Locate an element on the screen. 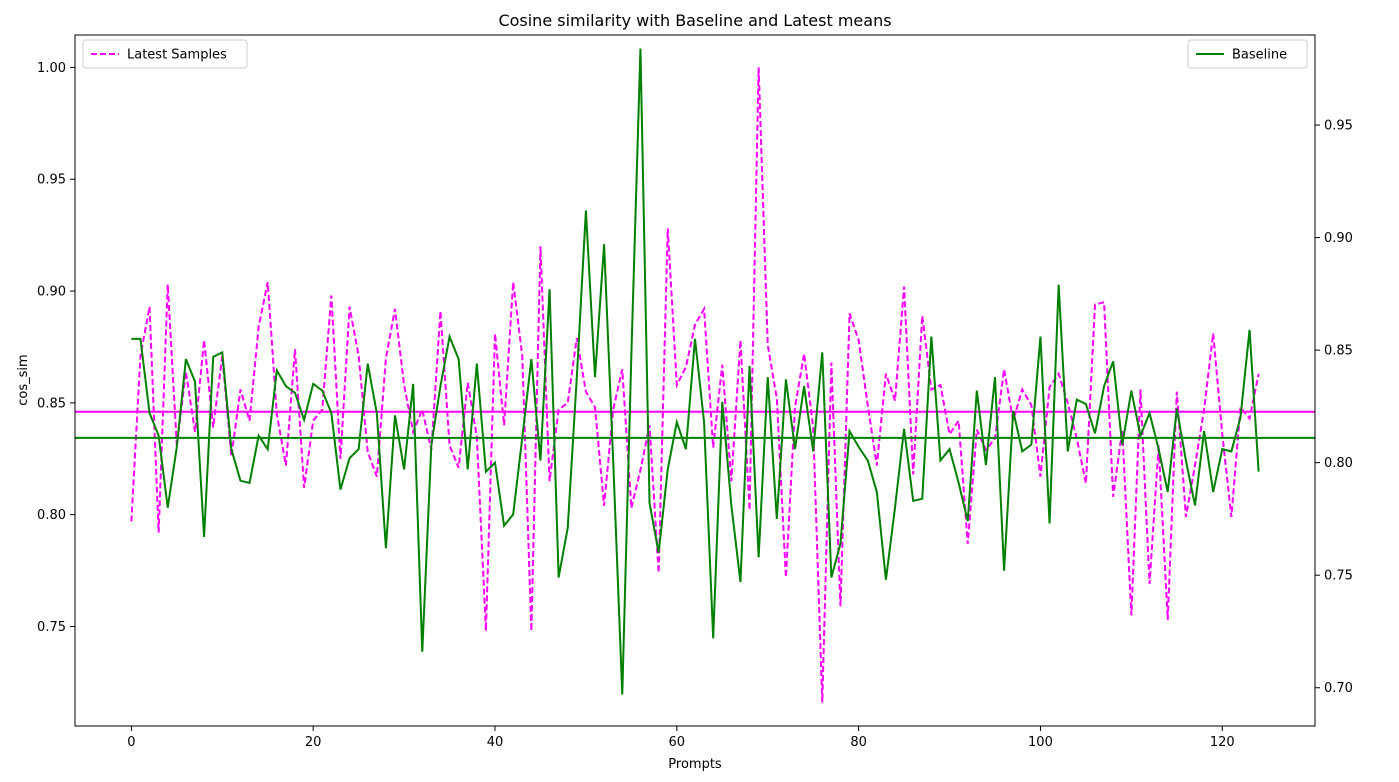 This screenshot has height=782, width=1399. y-left-tick-label: 0.80 is located at coordinates (51, 515).